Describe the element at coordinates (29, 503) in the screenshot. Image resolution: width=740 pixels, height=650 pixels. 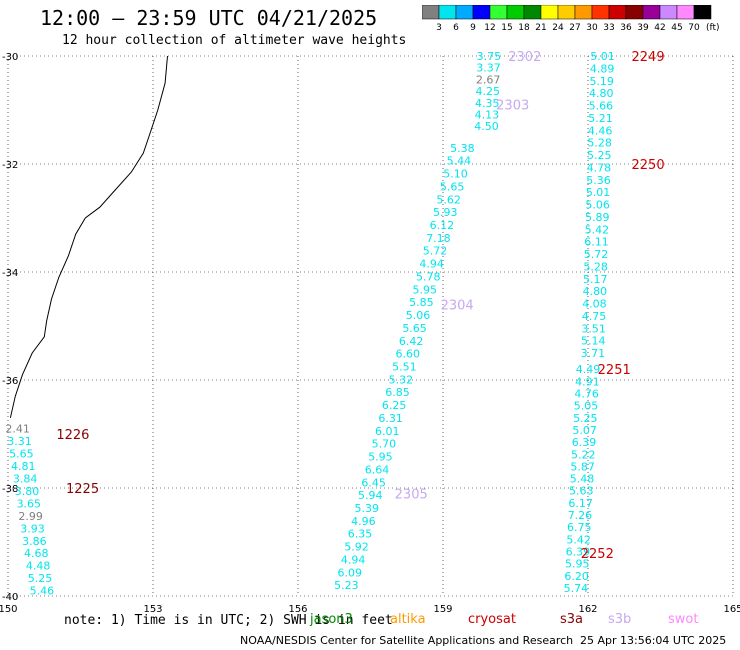
I see `wave-height-value: 3.65` at that location.